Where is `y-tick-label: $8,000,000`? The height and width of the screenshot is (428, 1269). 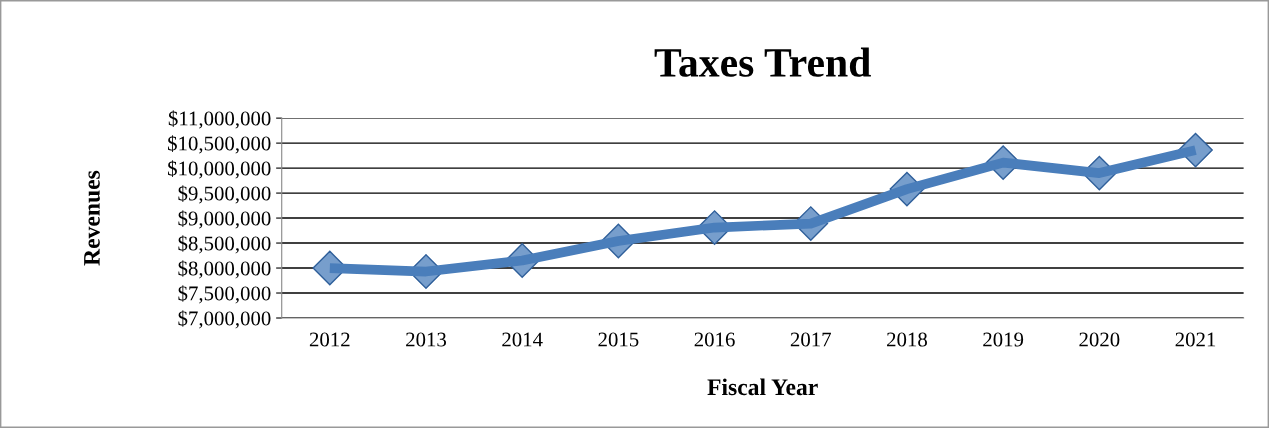 y-tick-label: $8,000,000 is located at coordinates (224, 269).